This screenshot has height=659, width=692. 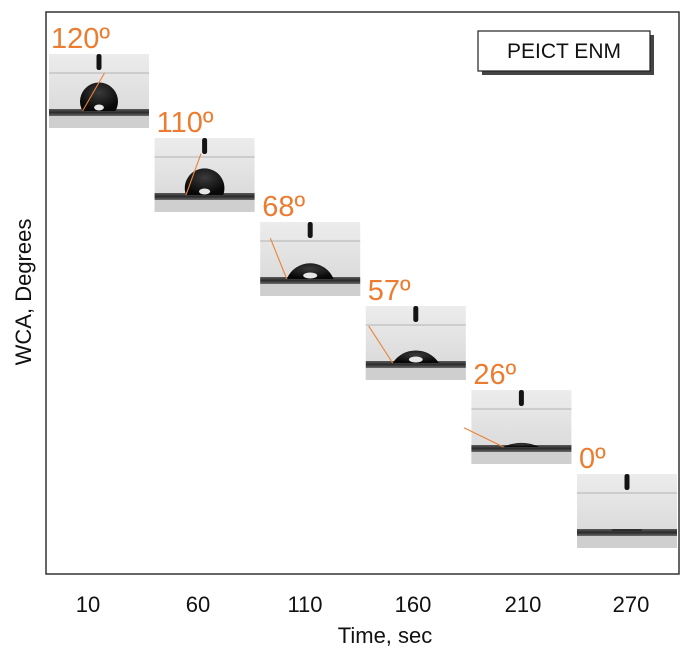 I want to click on legend-text: PEICT ENM, so click(x=564, y=51).